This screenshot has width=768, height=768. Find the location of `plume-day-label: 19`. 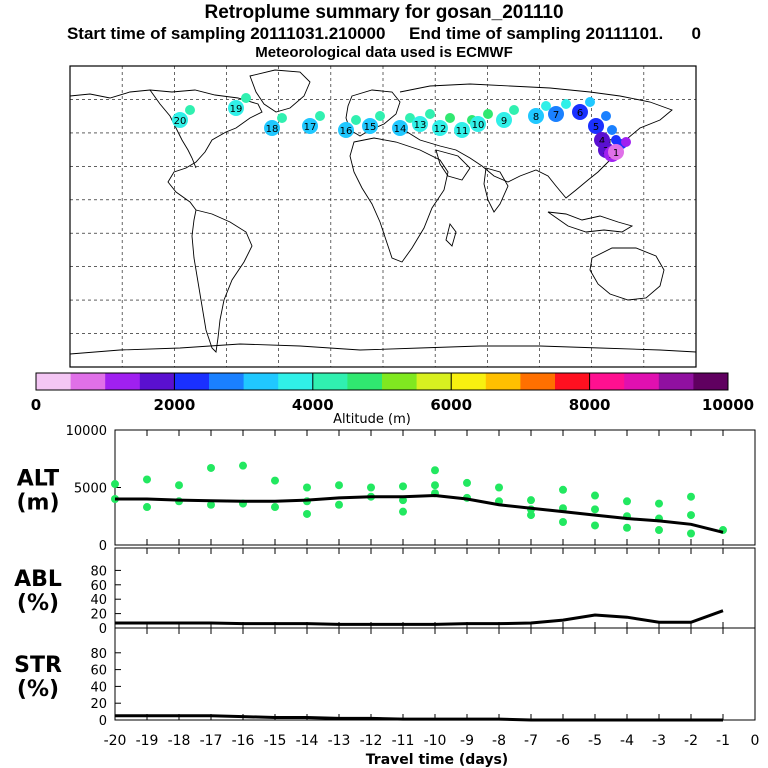

plume-day-label: 19 is located at coordinates (236, 109).